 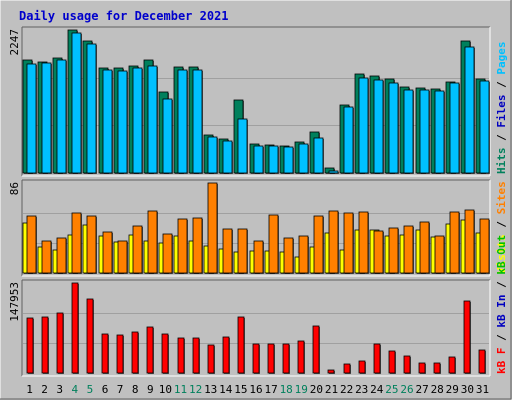 What do you see at coordinates (346, 389) in the screenshot?
I see `day-label-22: 22` at bounding box center [346, 389].